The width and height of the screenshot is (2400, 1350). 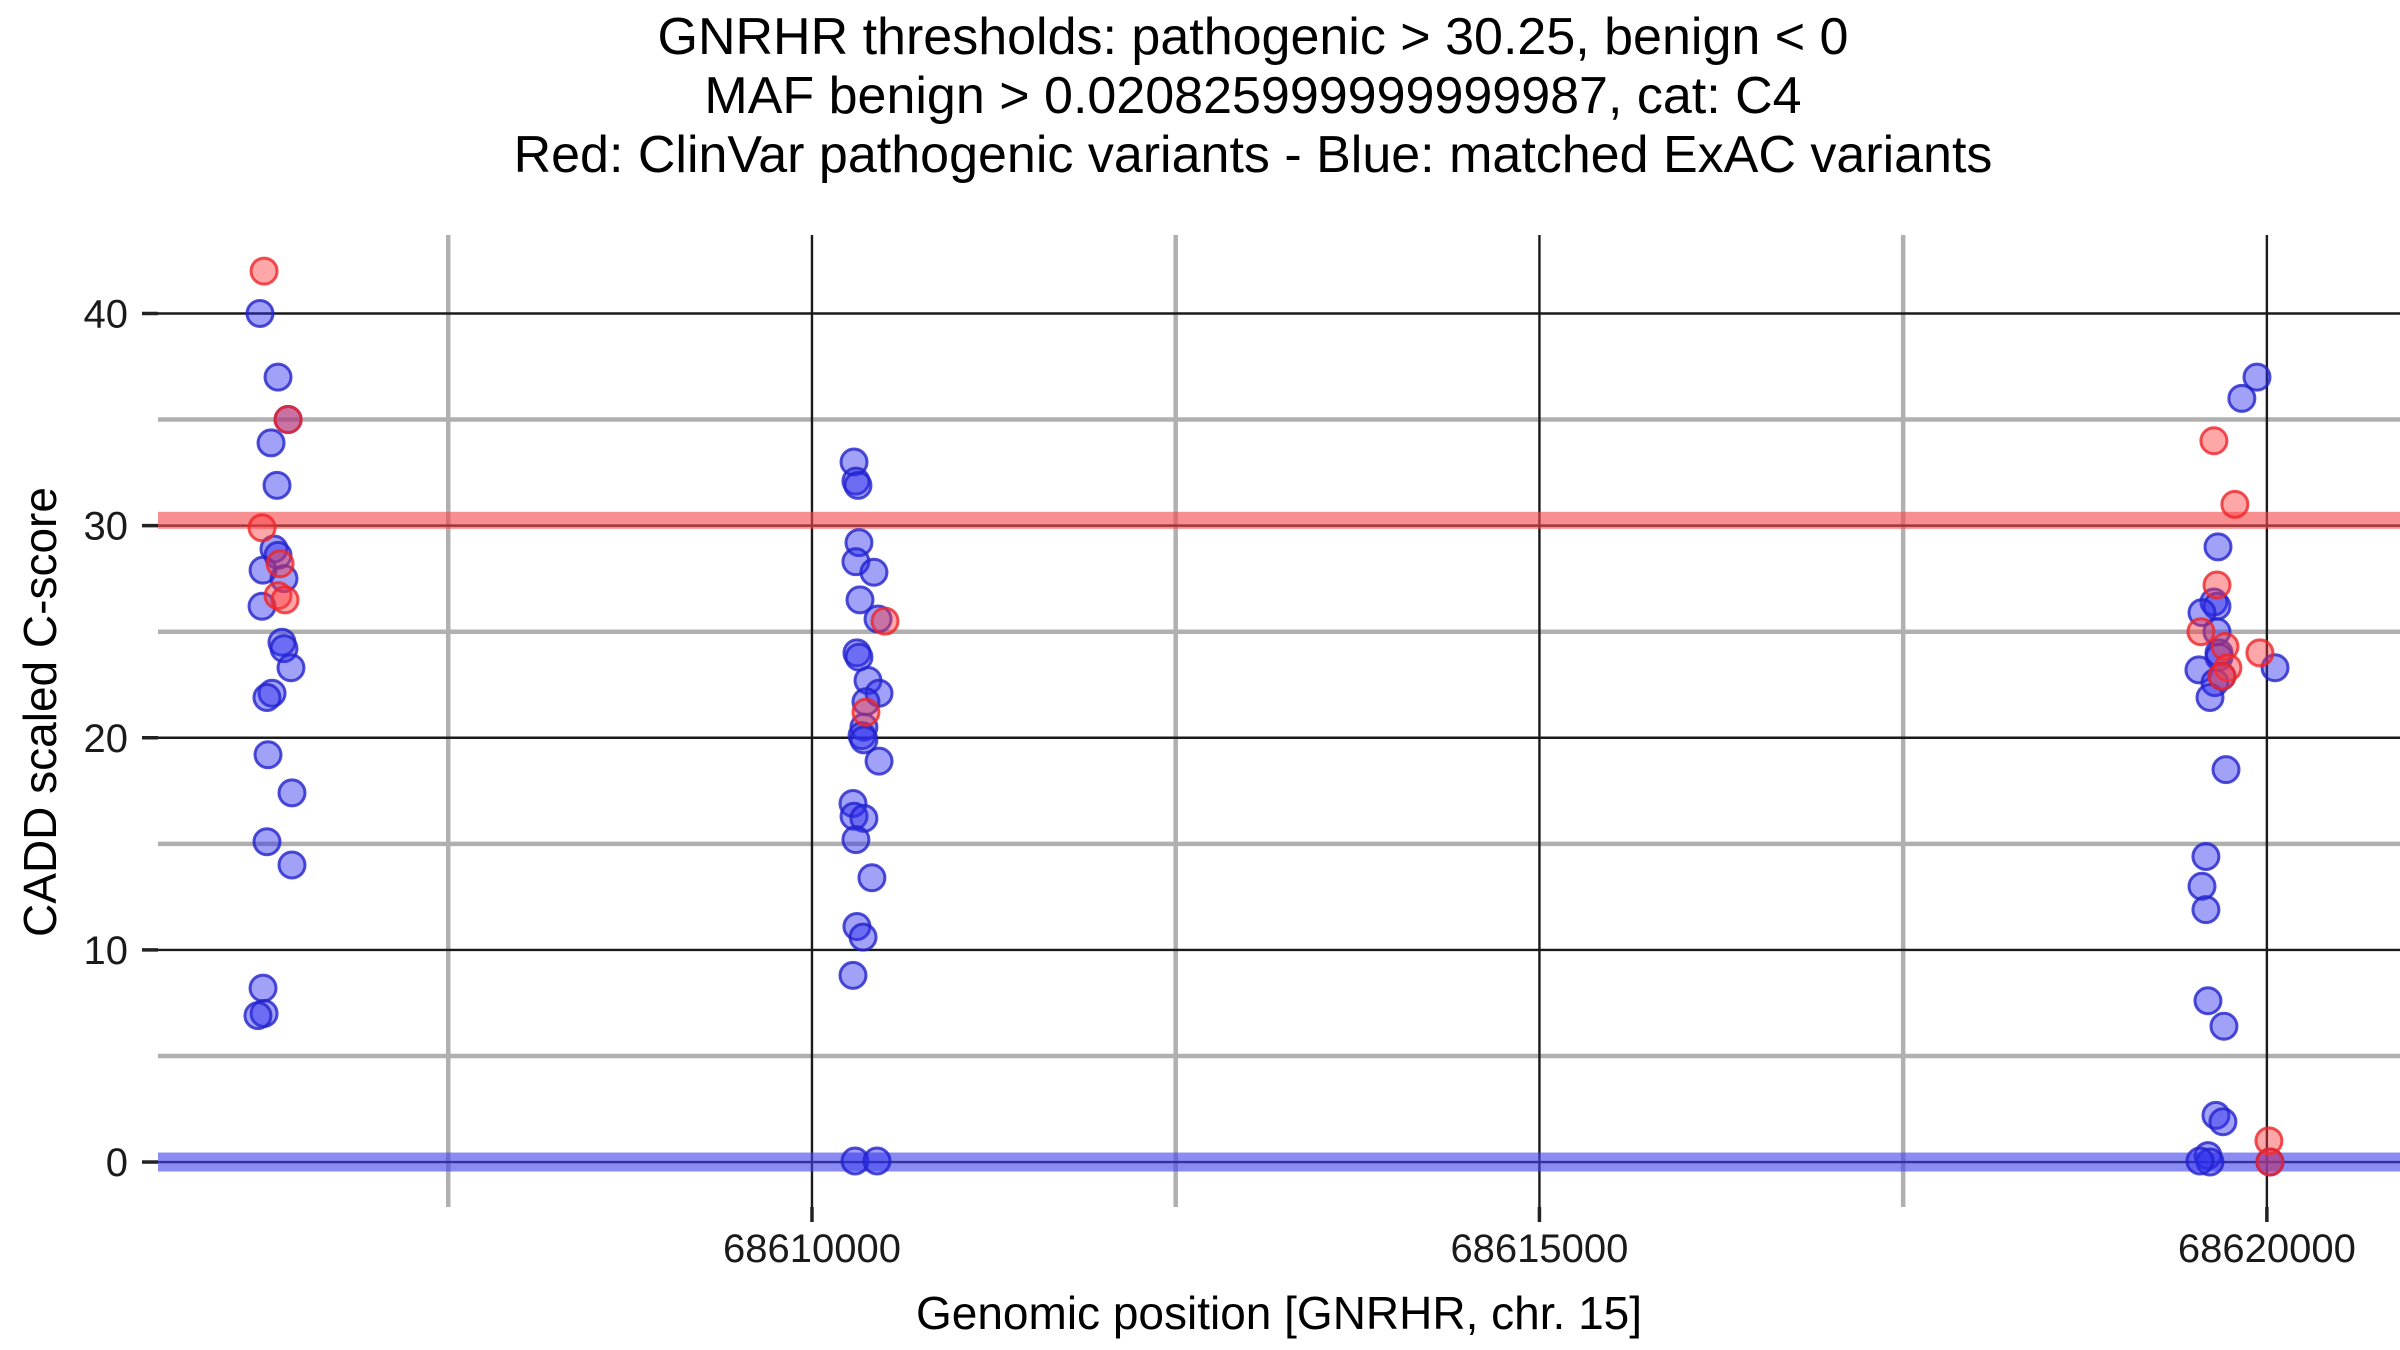 What do you see at coordinates (40, 712) in the screenshot?
I see `y-axis-title: CADD scaled C-score` at bounding box center [40, 712].